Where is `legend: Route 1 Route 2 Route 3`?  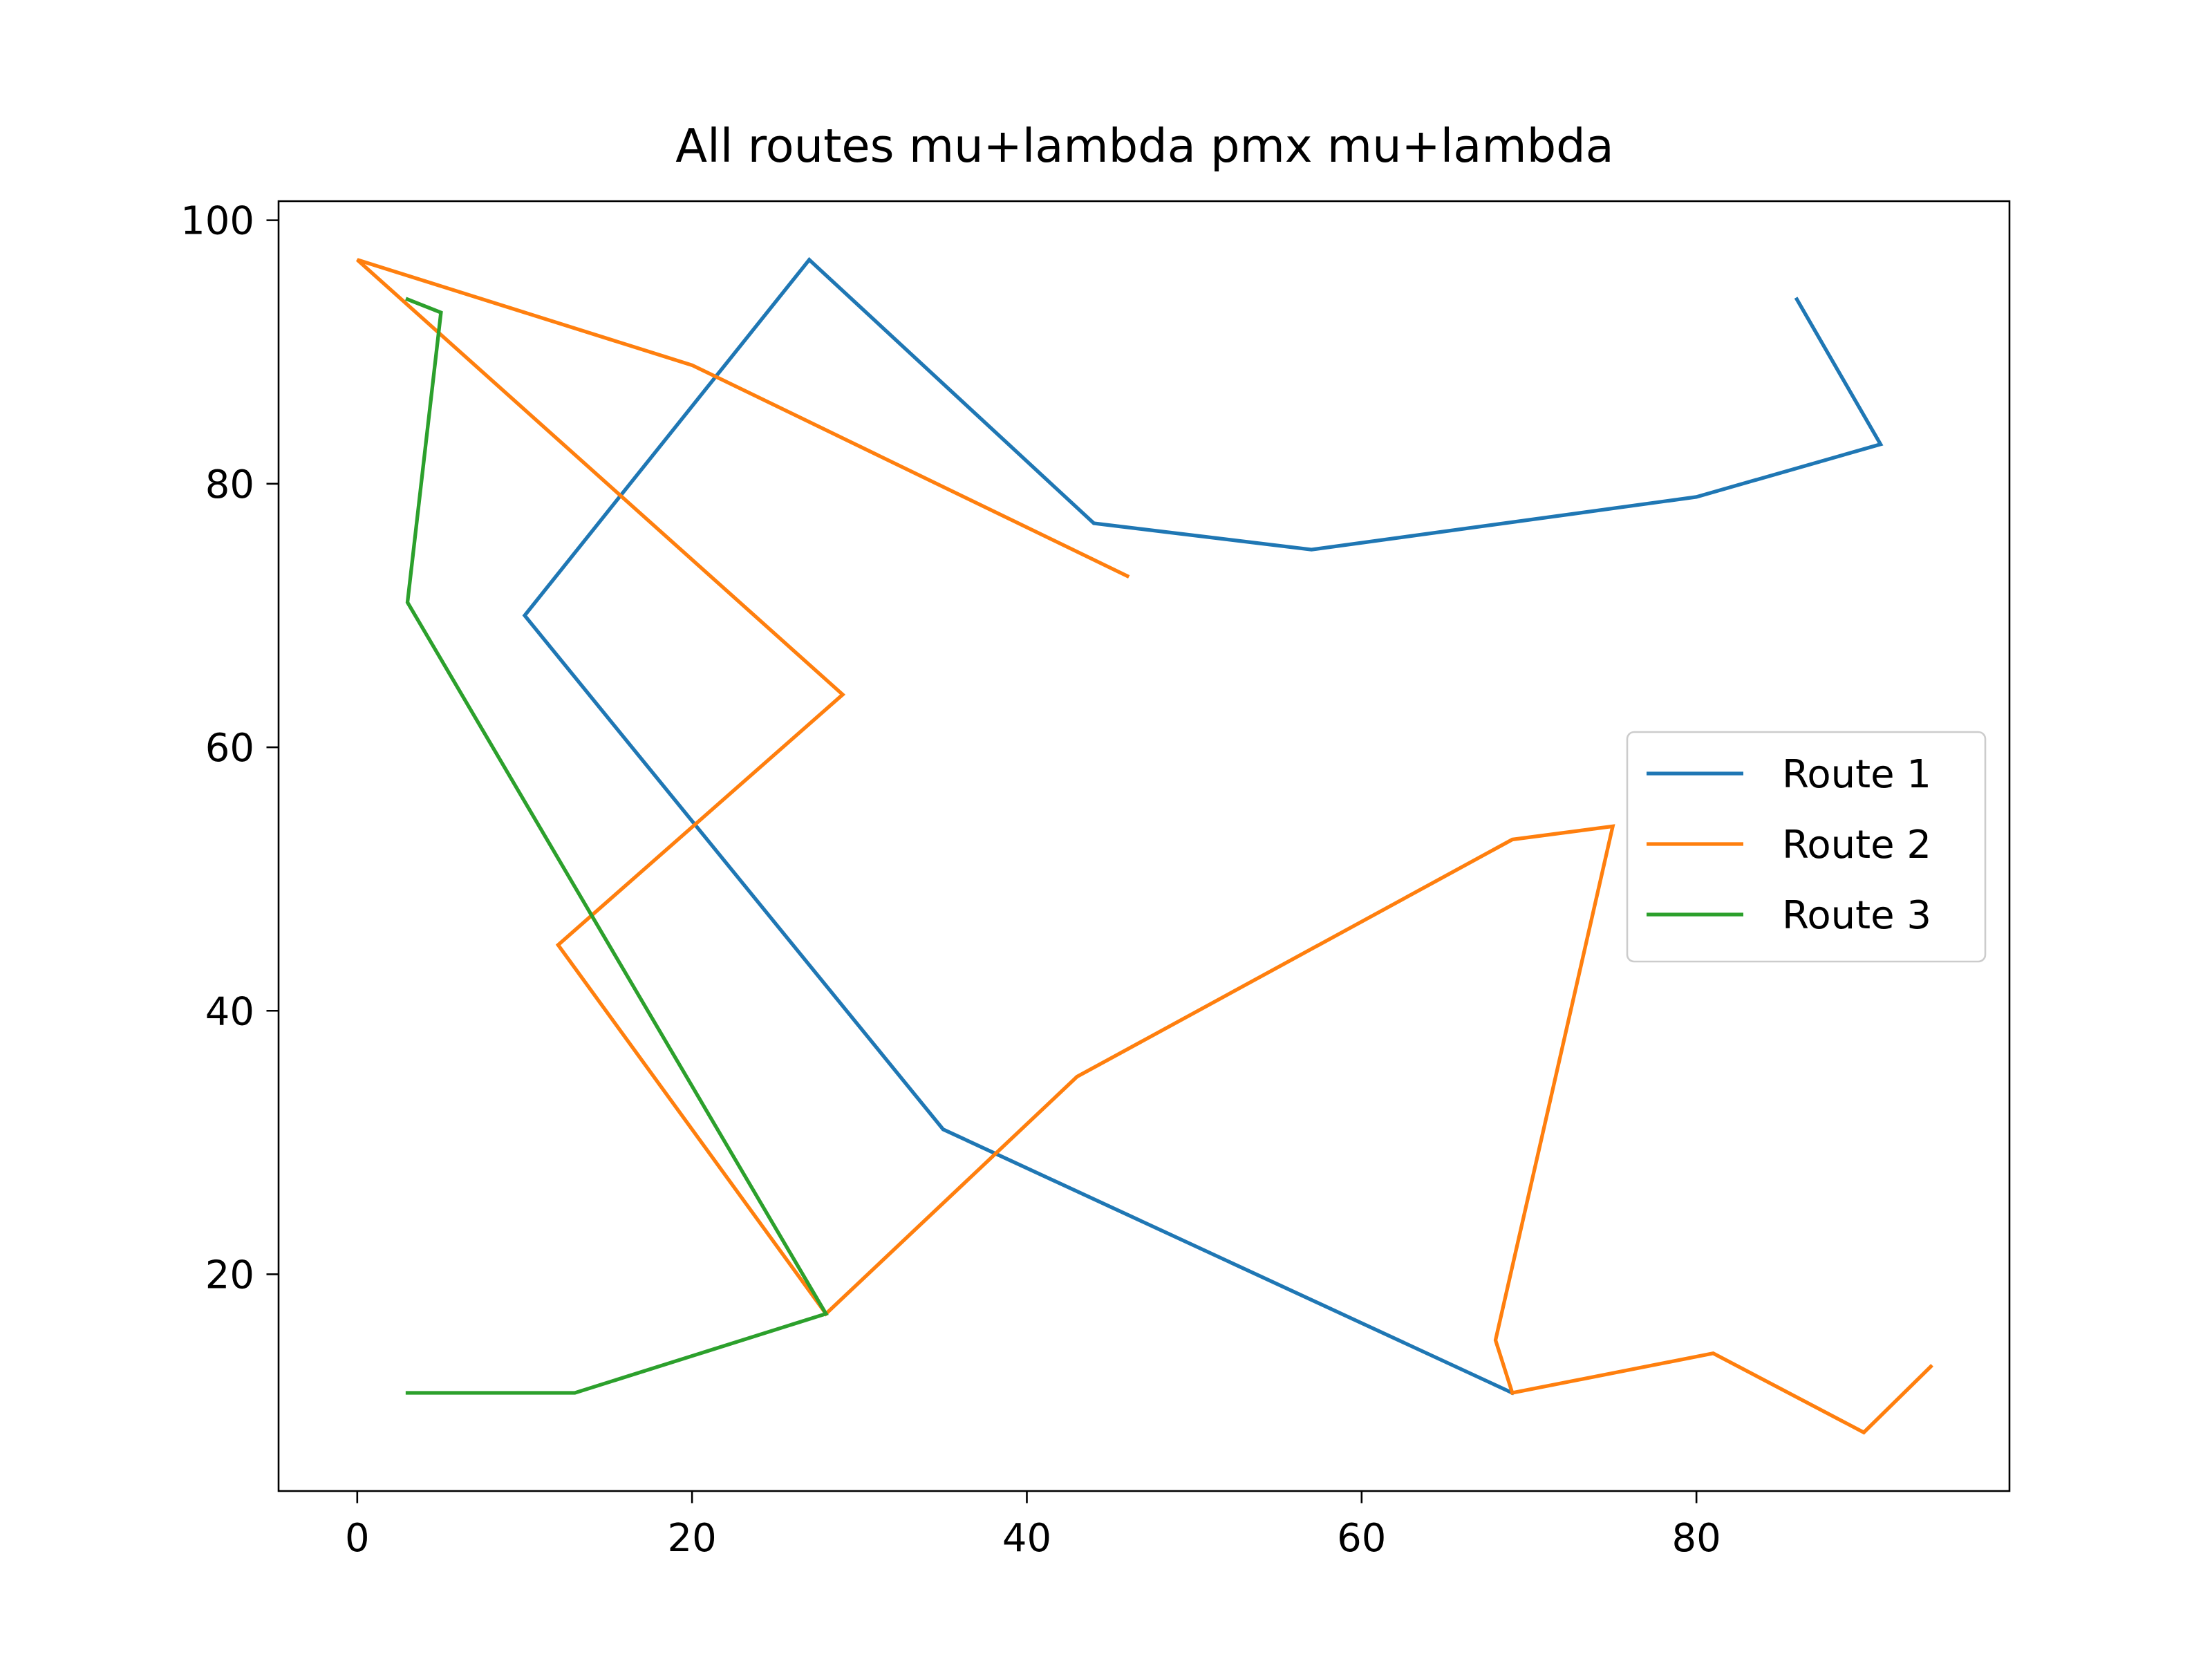
legend: Route 1 Route 2 Route 3 is located at coordinates (1807, 847).